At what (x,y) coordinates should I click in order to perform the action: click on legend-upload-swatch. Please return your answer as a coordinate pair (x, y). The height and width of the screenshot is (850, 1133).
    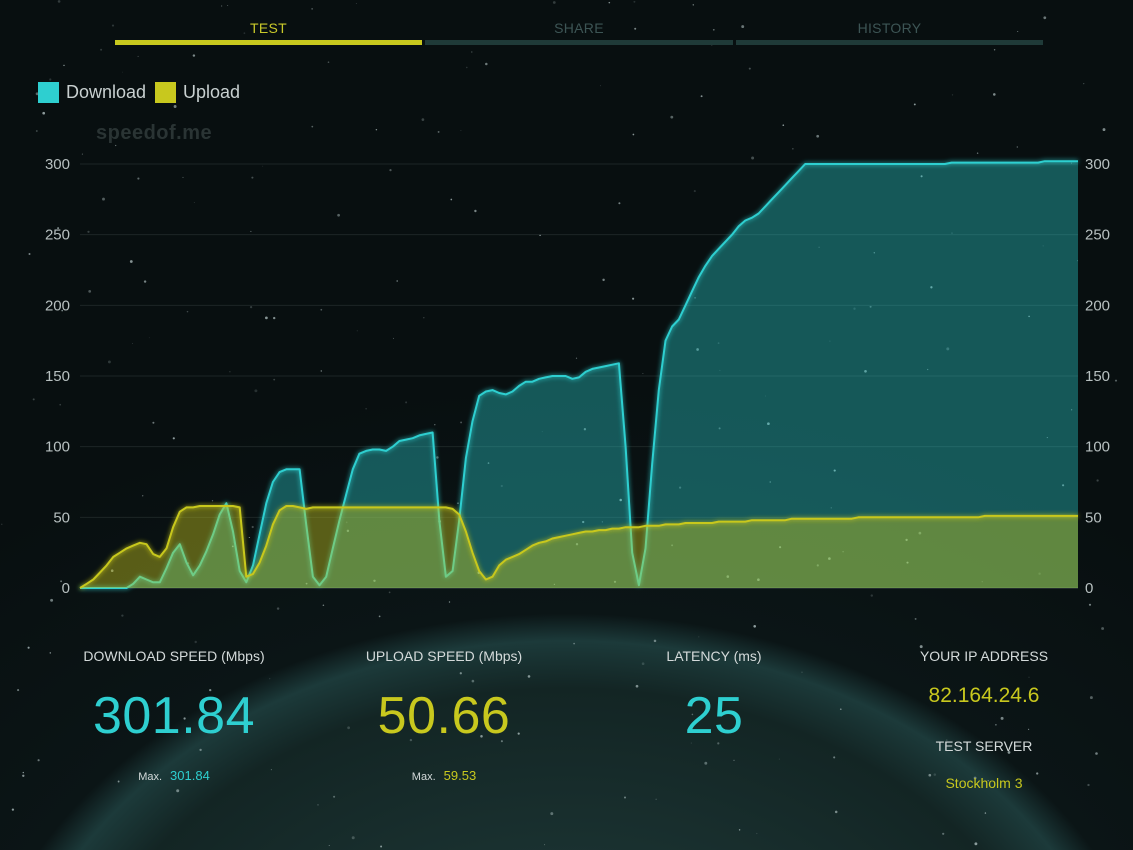
    Looking at the image, I should click on (165, 92).